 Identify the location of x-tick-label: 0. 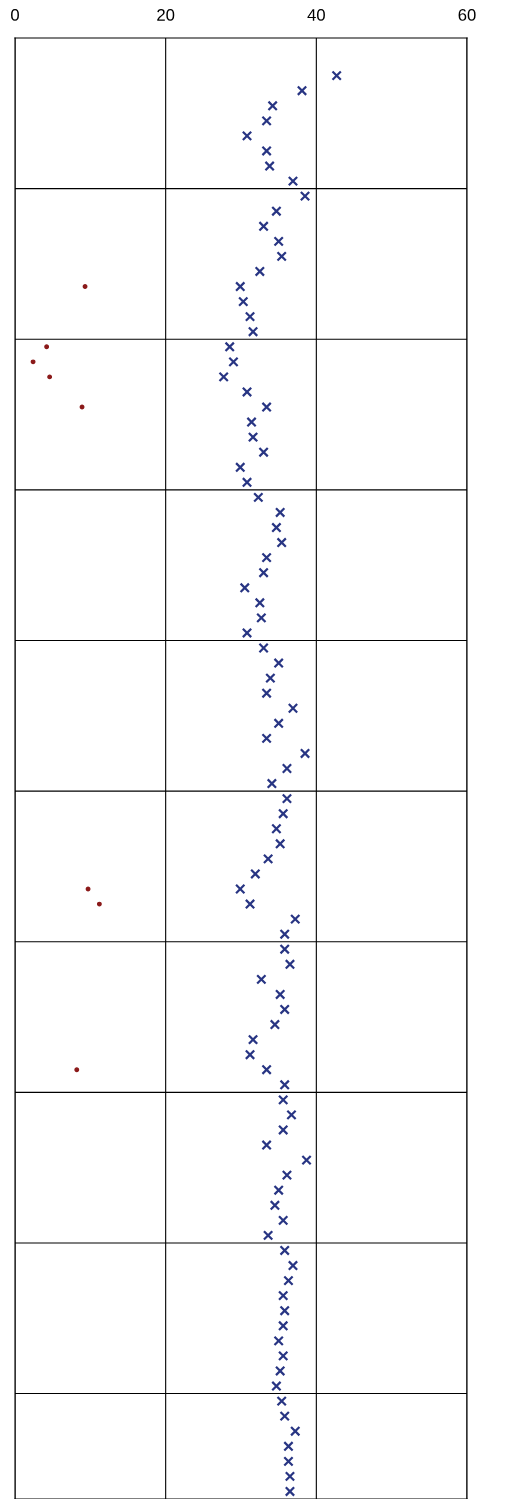
(15, 15).